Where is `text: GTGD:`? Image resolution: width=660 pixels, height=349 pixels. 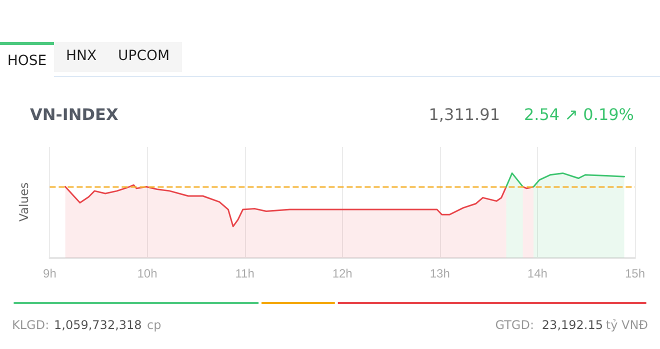
text: GTGD: is located at coordinates (514, 325).